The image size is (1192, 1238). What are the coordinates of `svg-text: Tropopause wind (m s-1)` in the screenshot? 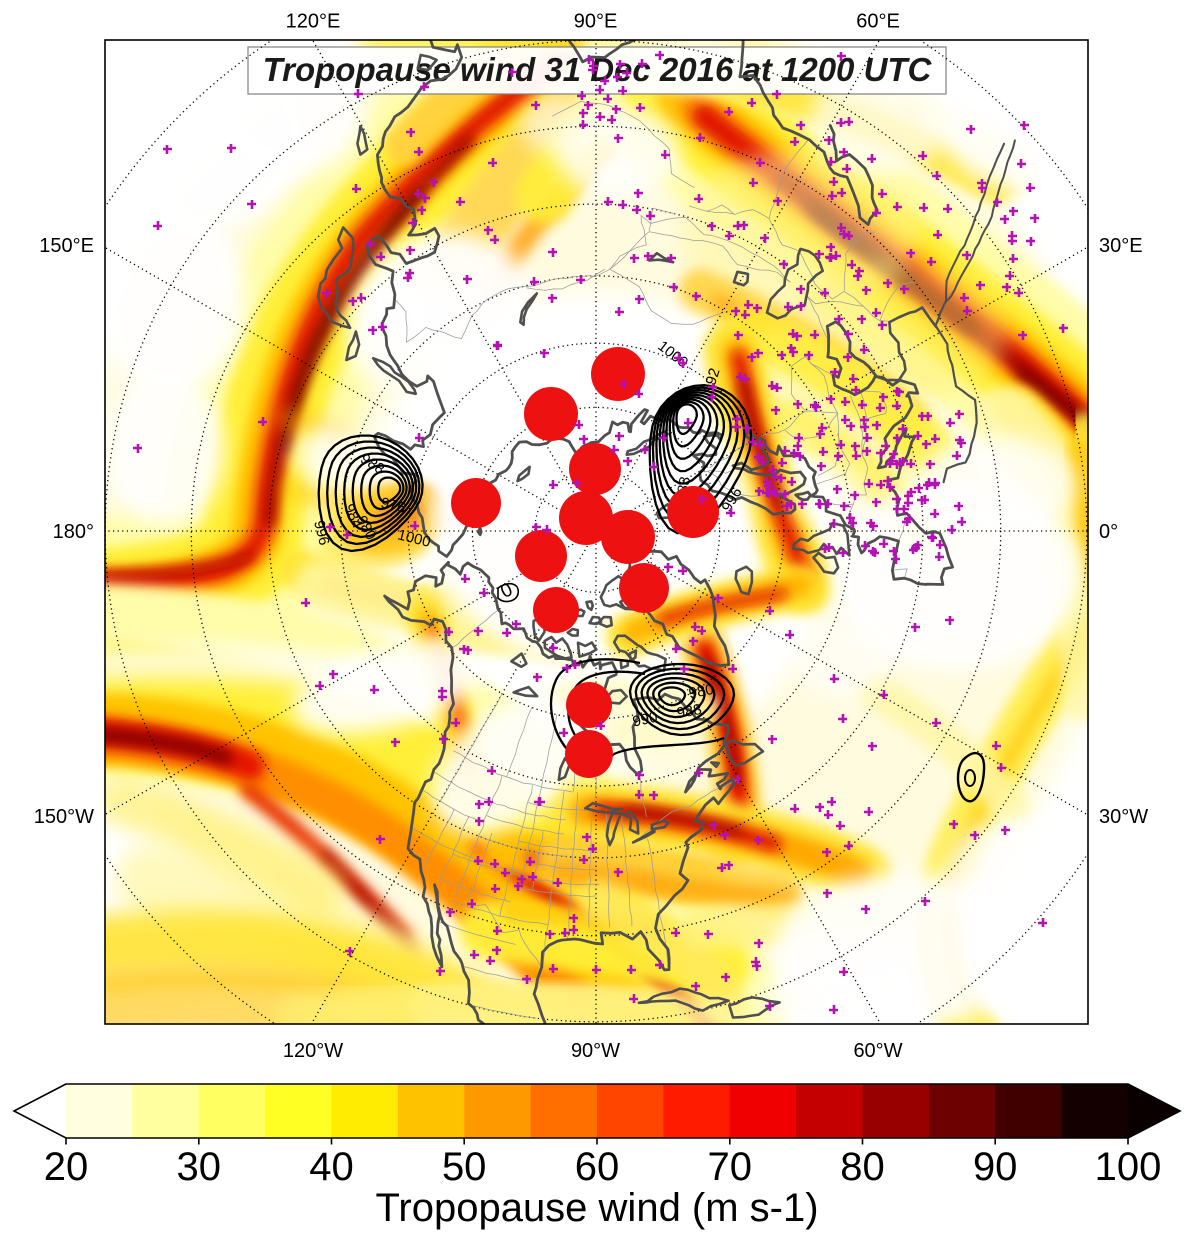 It's located at (596, 1208).